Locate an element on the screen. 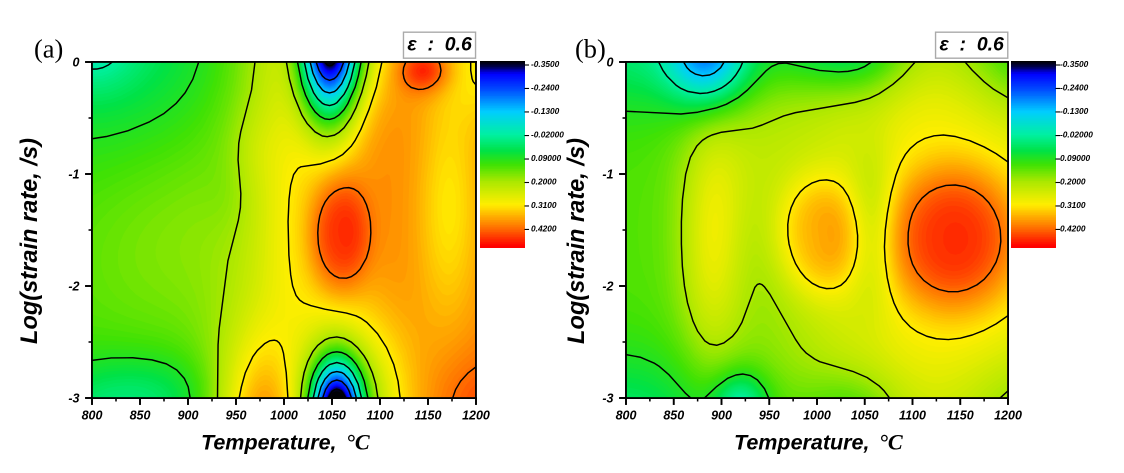  svg-text: (b) is located at coordinates (590, 48).